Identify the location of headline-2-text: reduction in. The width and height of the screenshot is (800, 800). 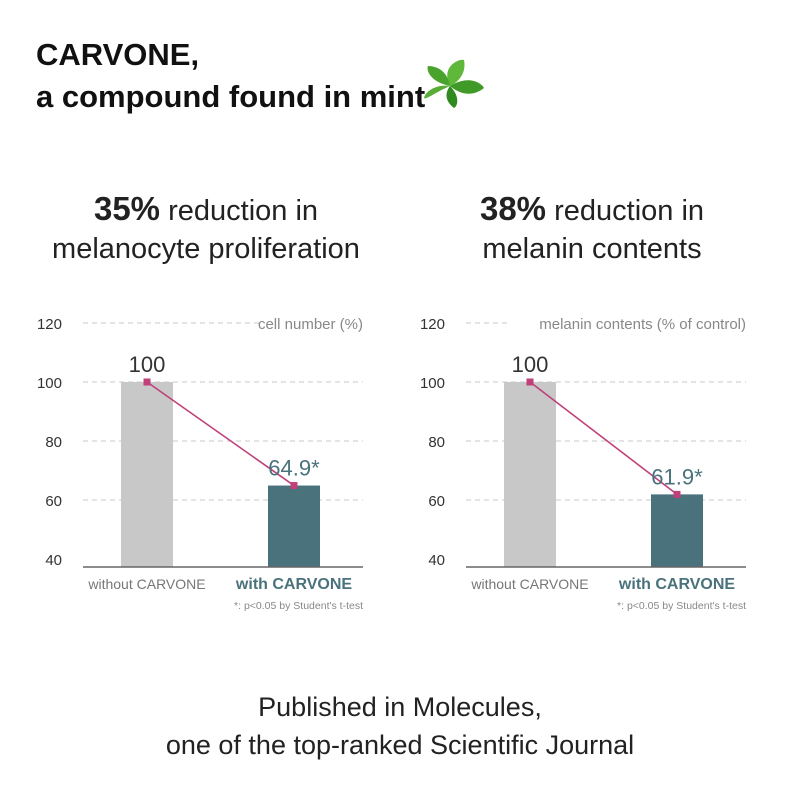
(629, 211).